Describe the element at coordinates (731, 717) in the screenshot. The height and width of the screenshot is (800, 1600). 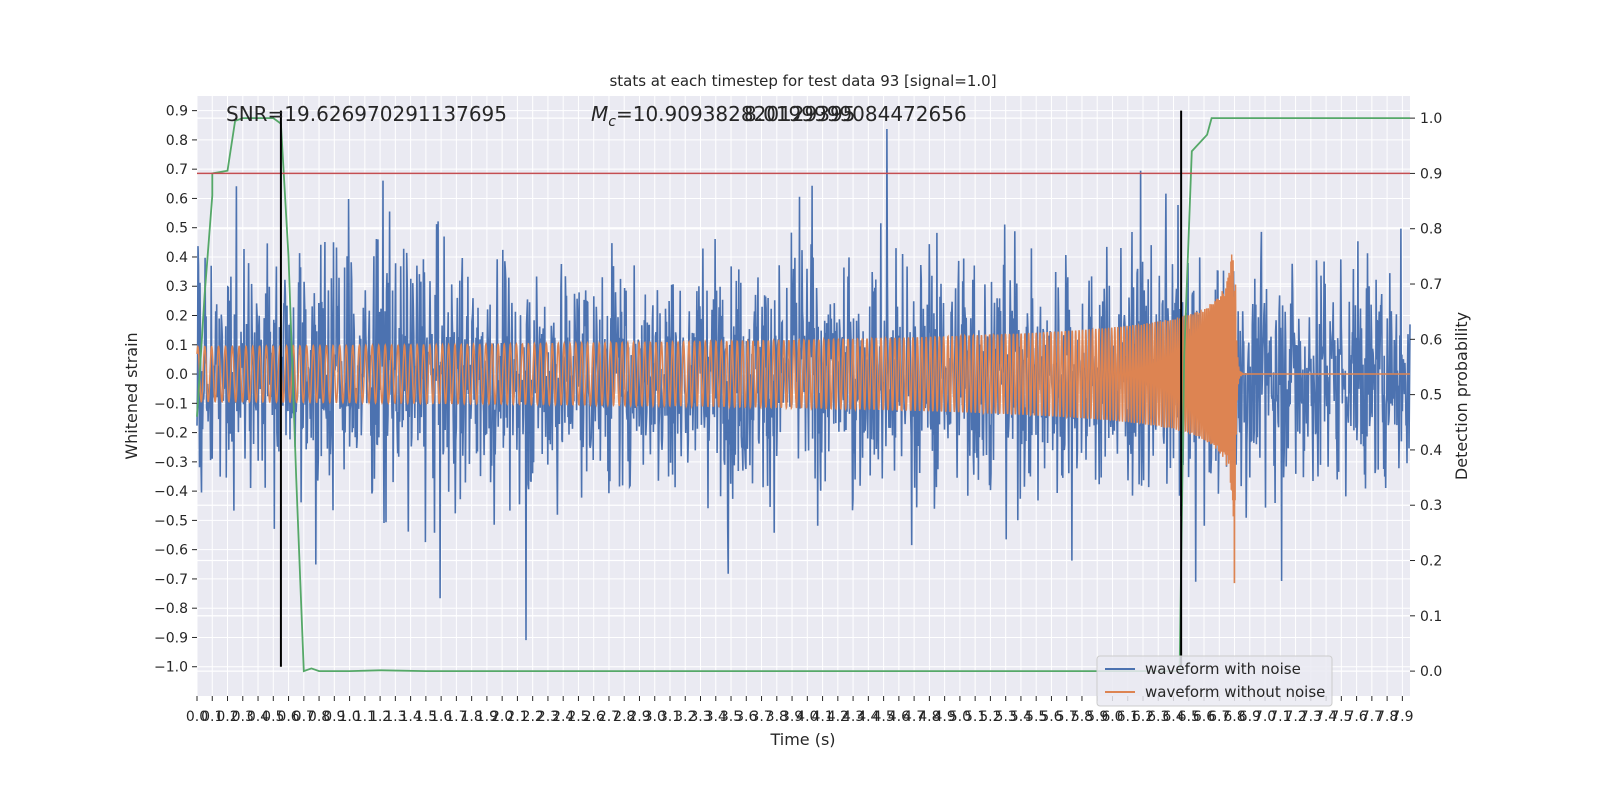
I see `x-tick-label: 3.5` at that location.